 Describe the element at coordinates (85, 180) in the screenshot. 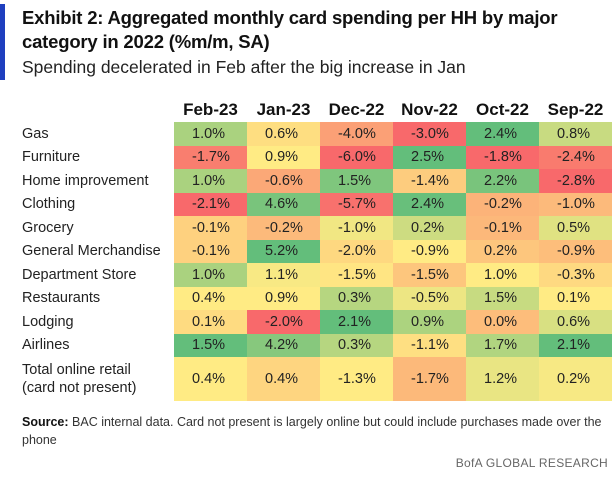

I see `row-label: Home improvement` at that location.